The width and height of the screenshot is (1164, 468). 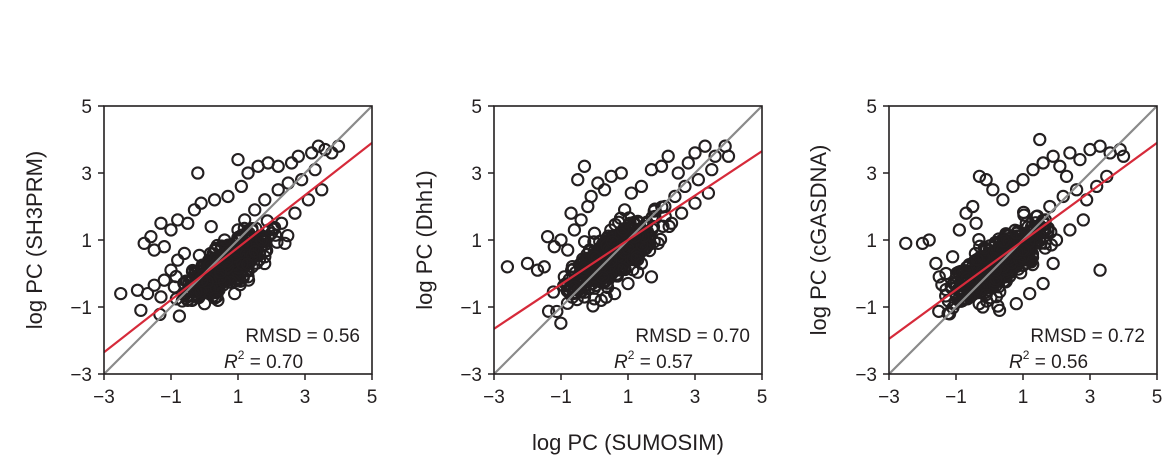 I want to click on x-tick-label: −1, so click(x=171, y=397).